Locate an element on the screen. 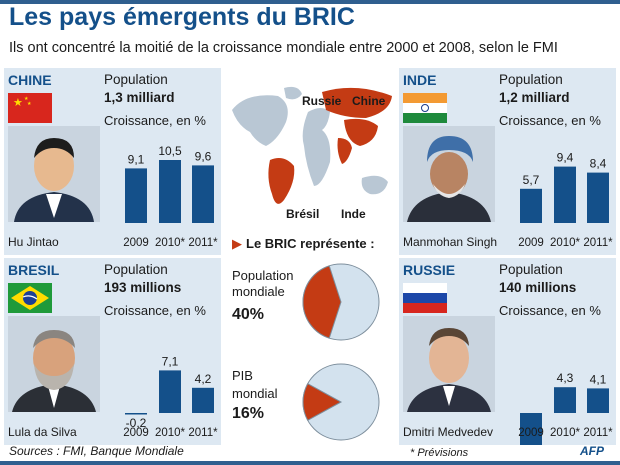 This screenshot has width=620, height=465. leader-name: Manmohan Singh is located at coordinates (450, 242).